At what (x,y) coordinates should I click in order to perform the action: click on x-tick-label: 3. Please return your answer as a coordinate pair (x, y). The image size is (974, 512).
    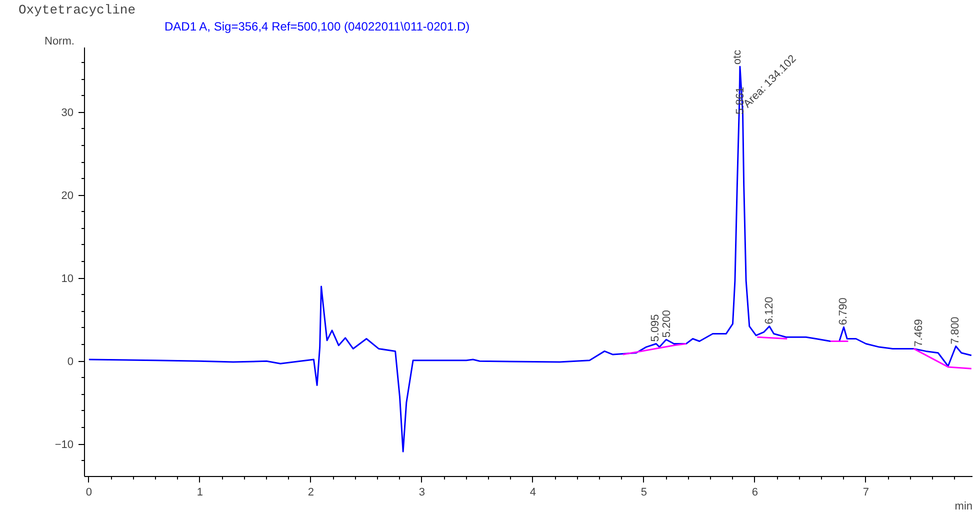
    Looking at the image, I should click on (422, 492).